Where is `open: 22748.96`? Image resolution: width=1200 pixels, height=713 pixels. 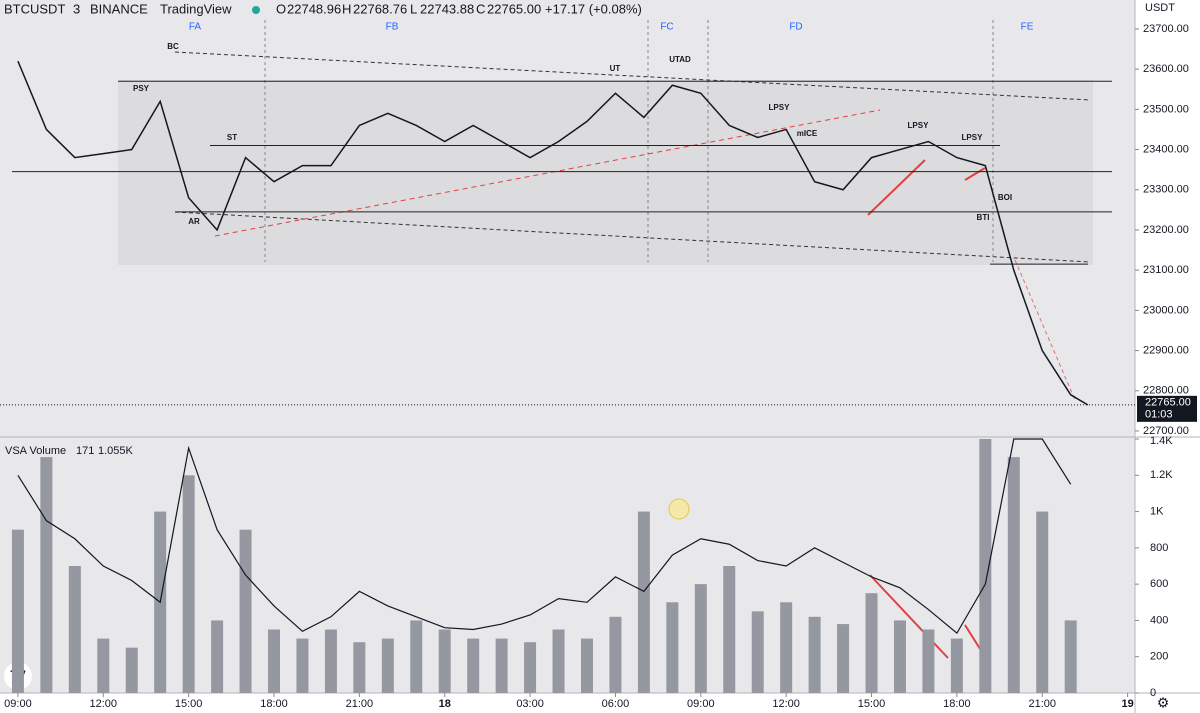
open: 22748.96 is located at coordinates (314, 8).